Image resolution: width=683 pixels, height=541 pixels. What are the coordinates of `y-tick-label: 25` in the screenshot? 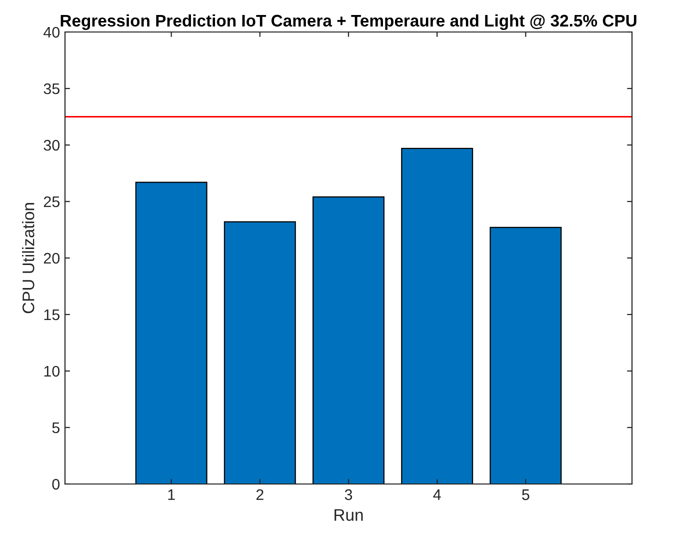 It's located at (52, 202).